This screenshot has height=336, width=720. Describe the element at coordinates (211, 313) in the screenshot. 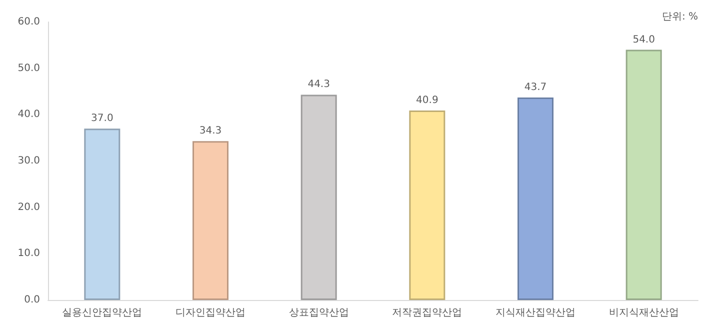

I see `x-tick-label: 디자인집약산업` at that location.